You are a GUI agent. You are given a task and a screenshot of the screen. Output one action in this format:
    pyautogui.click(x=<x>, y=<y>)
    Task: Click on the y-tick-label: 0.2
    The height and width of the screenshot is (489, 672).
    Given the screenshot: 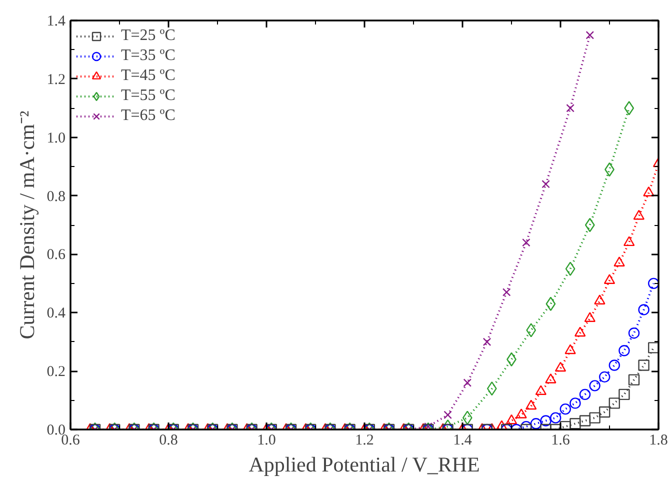 What is the action you would take?
    pyautogui.click(x=56, y=372)
    